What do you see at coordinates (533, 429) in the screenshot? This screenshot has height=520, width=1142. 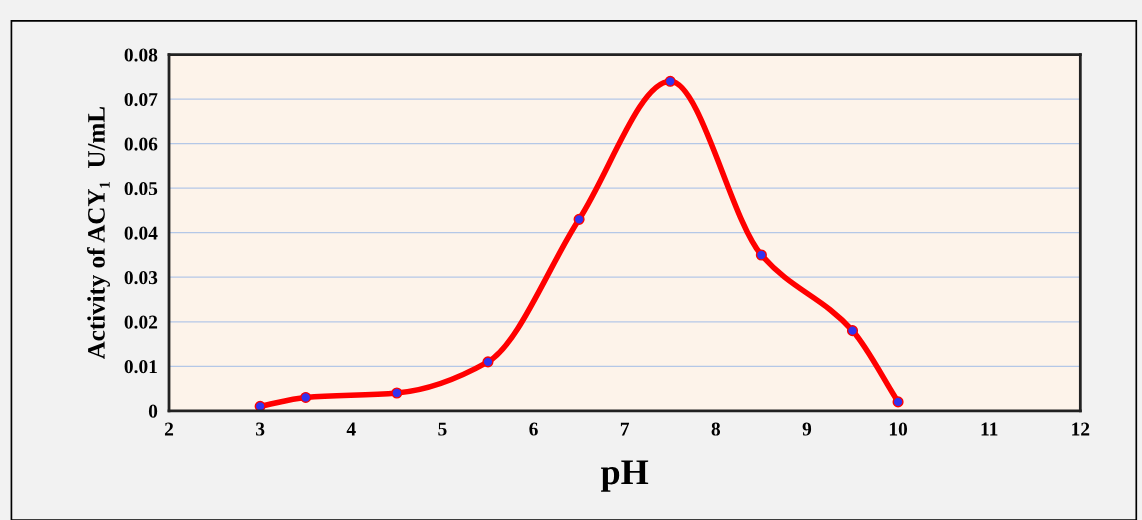 I see `x-tick-label: 6` at bounding box center [533, 429].